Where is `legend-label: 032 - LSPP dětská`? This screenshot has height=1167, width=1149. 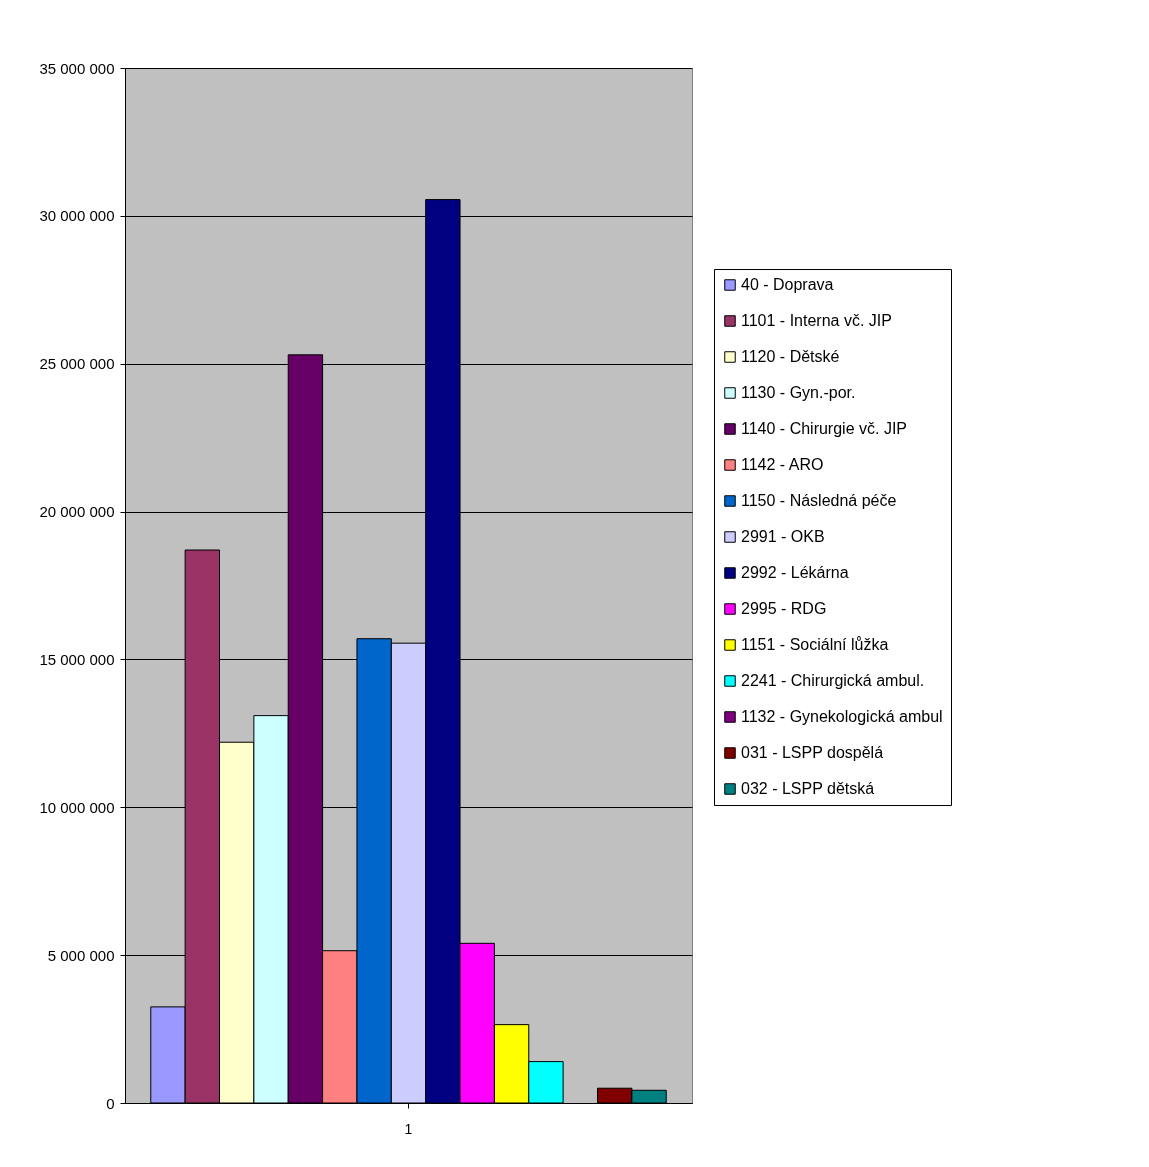 legend-label: 032 - LSPP dětská is located at coordinates (808, 788).